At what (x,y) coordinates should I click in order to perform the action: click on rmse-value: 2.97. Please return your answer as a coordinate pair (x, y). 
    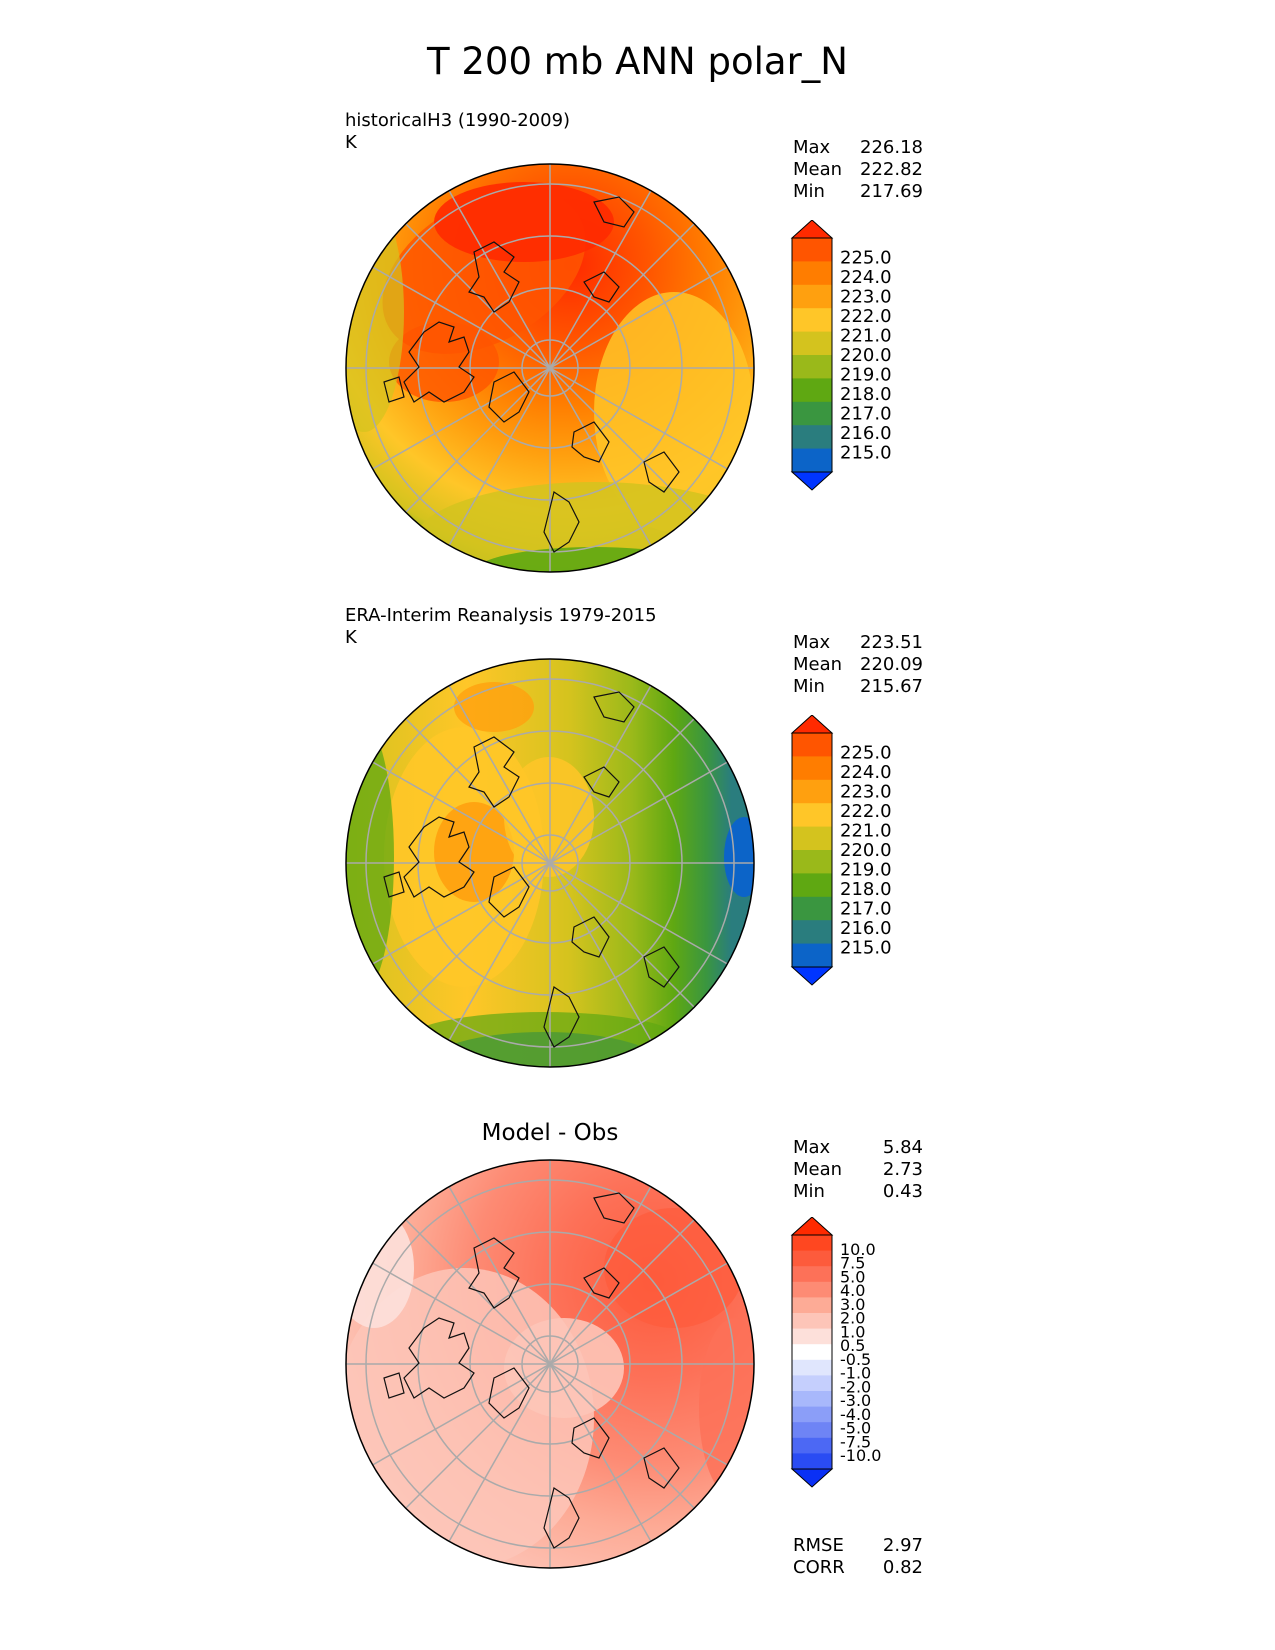
    Looking at the image, I should click on (902, 1545).